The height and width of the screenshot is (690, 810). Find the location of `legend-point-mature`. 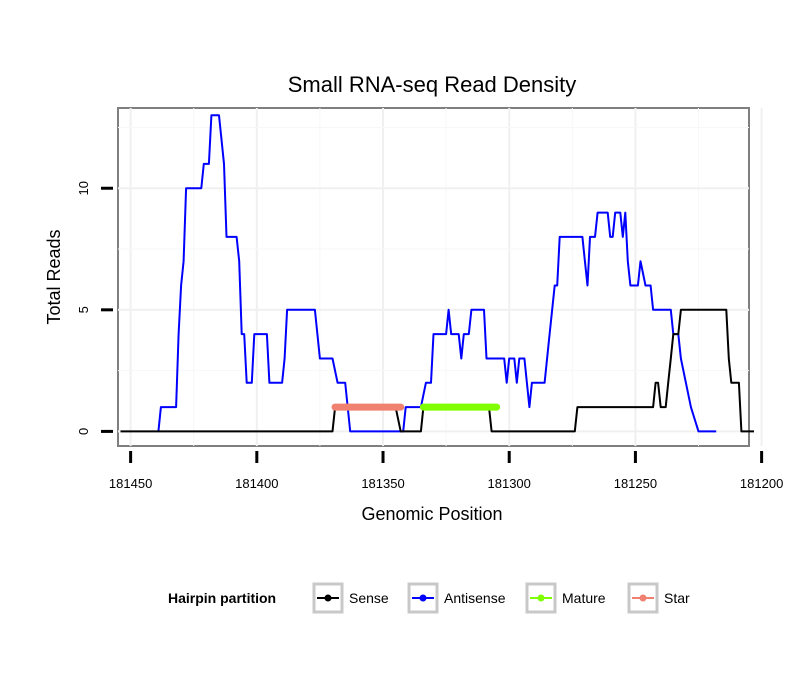

legend-point-mature is located at coordinates (541, 598).